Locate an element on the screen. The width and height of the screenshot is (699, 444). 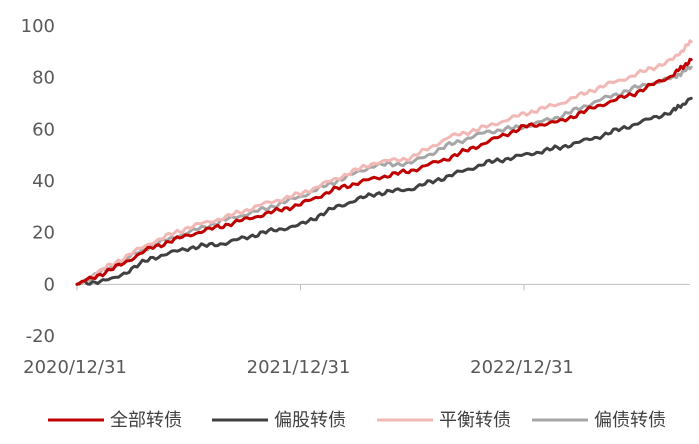
legend-label: 偏债转债 is located at coordinates (630, 420).